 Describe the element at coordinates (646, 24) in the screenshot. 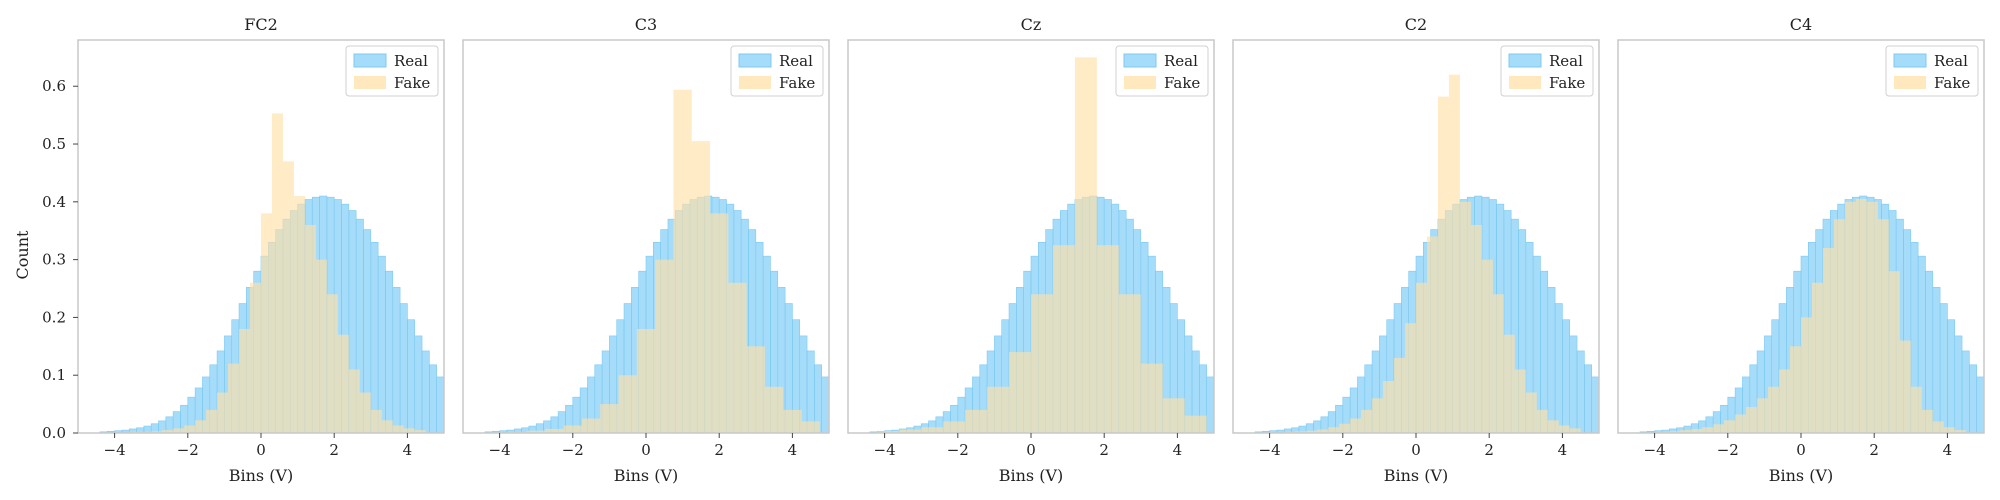

I see `panel-title: C3` at that location.